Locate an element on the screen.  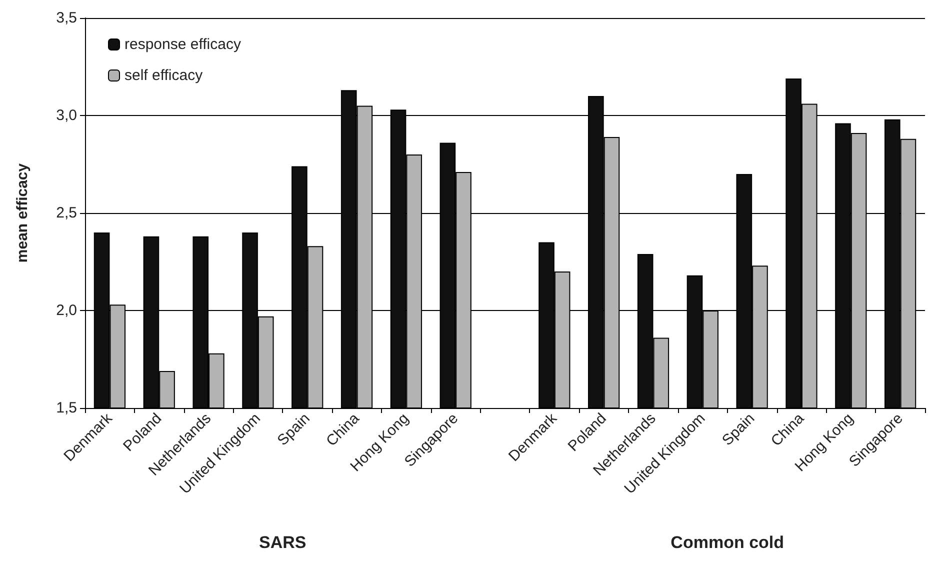
y-tick-label: 2,0 is located at coordinates (66, 310).